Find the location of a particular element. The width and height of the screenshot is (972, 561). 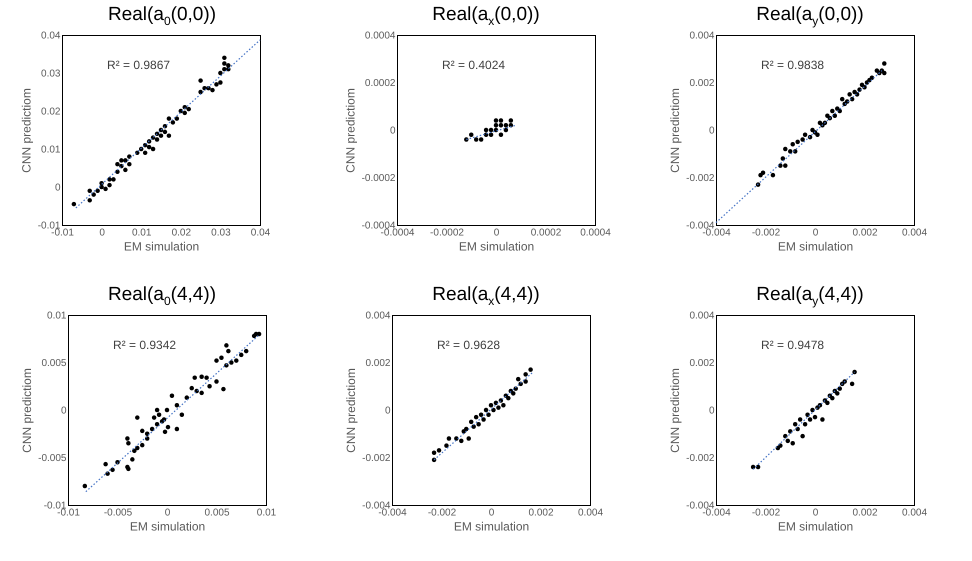

x-tick-label: -0.005 is located at coordinates (118, 513).